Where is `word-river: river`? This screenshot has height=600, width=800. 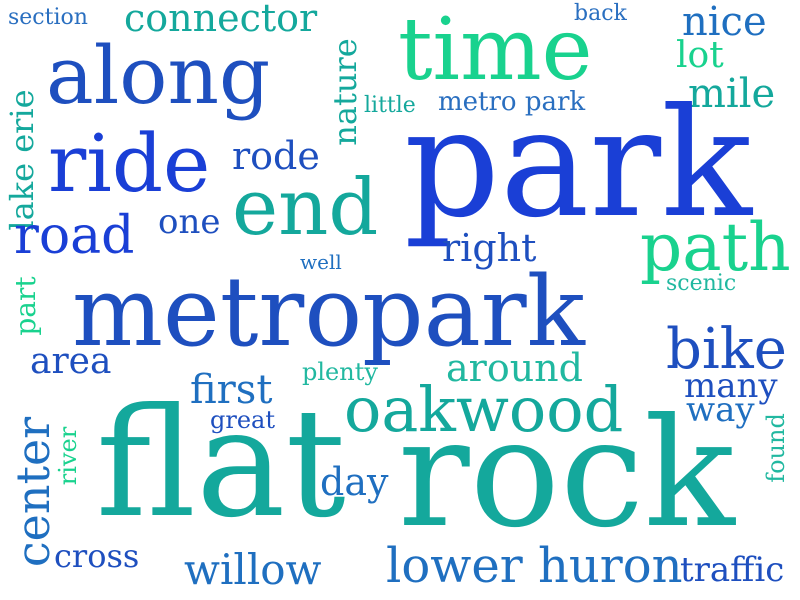
word-river: river is located at coordinates (68, 456).